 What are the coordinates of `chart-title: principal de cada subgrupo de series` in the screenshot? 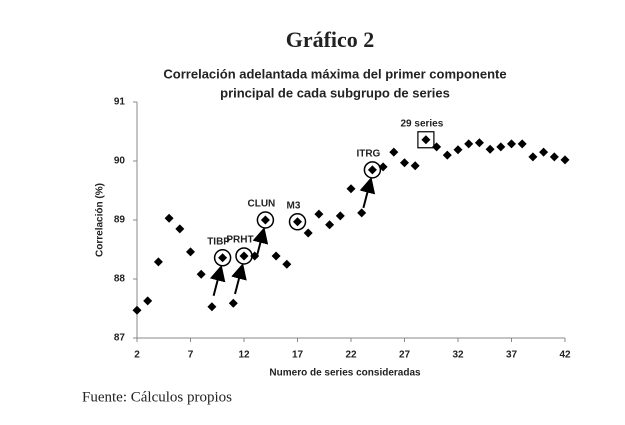 It's located at (335, 92).